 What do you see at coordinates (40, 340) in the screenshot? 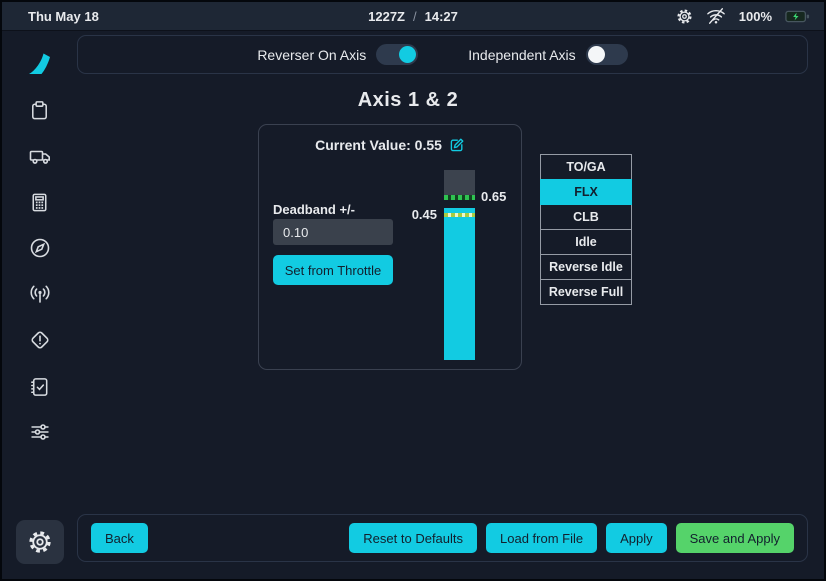
I see `sidebar-item-failures` at bounding box center [40, 340].